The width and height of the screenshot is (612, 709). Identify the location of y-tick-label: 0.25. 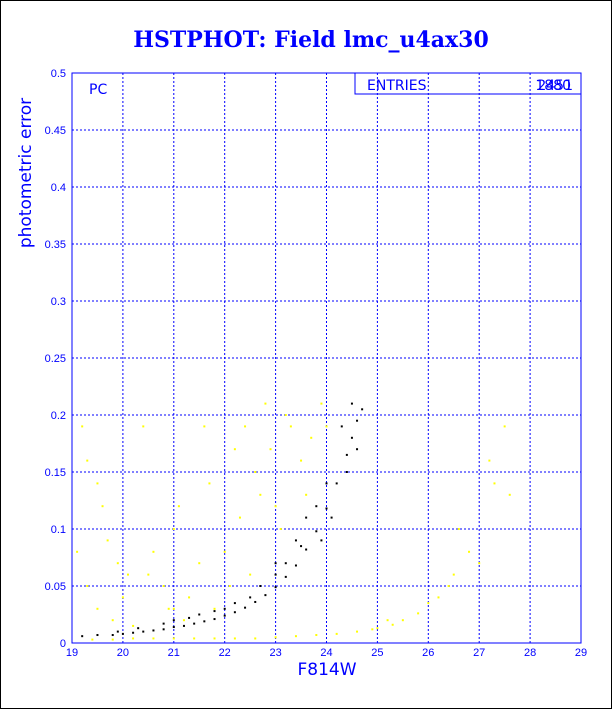
(55, 359).